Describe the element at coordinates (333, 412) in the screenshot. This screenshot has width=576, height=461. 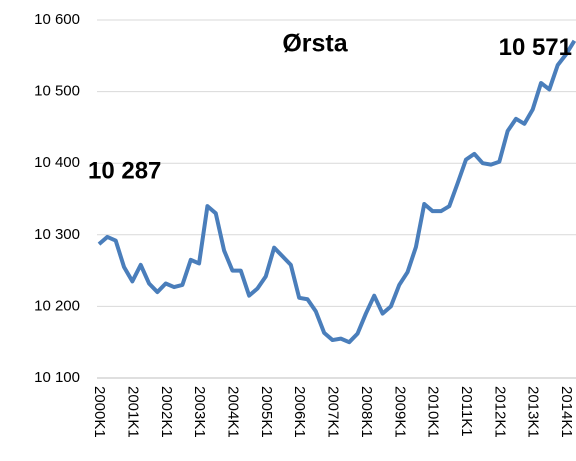
I see `x-tick-label: 2007K1` at that location.